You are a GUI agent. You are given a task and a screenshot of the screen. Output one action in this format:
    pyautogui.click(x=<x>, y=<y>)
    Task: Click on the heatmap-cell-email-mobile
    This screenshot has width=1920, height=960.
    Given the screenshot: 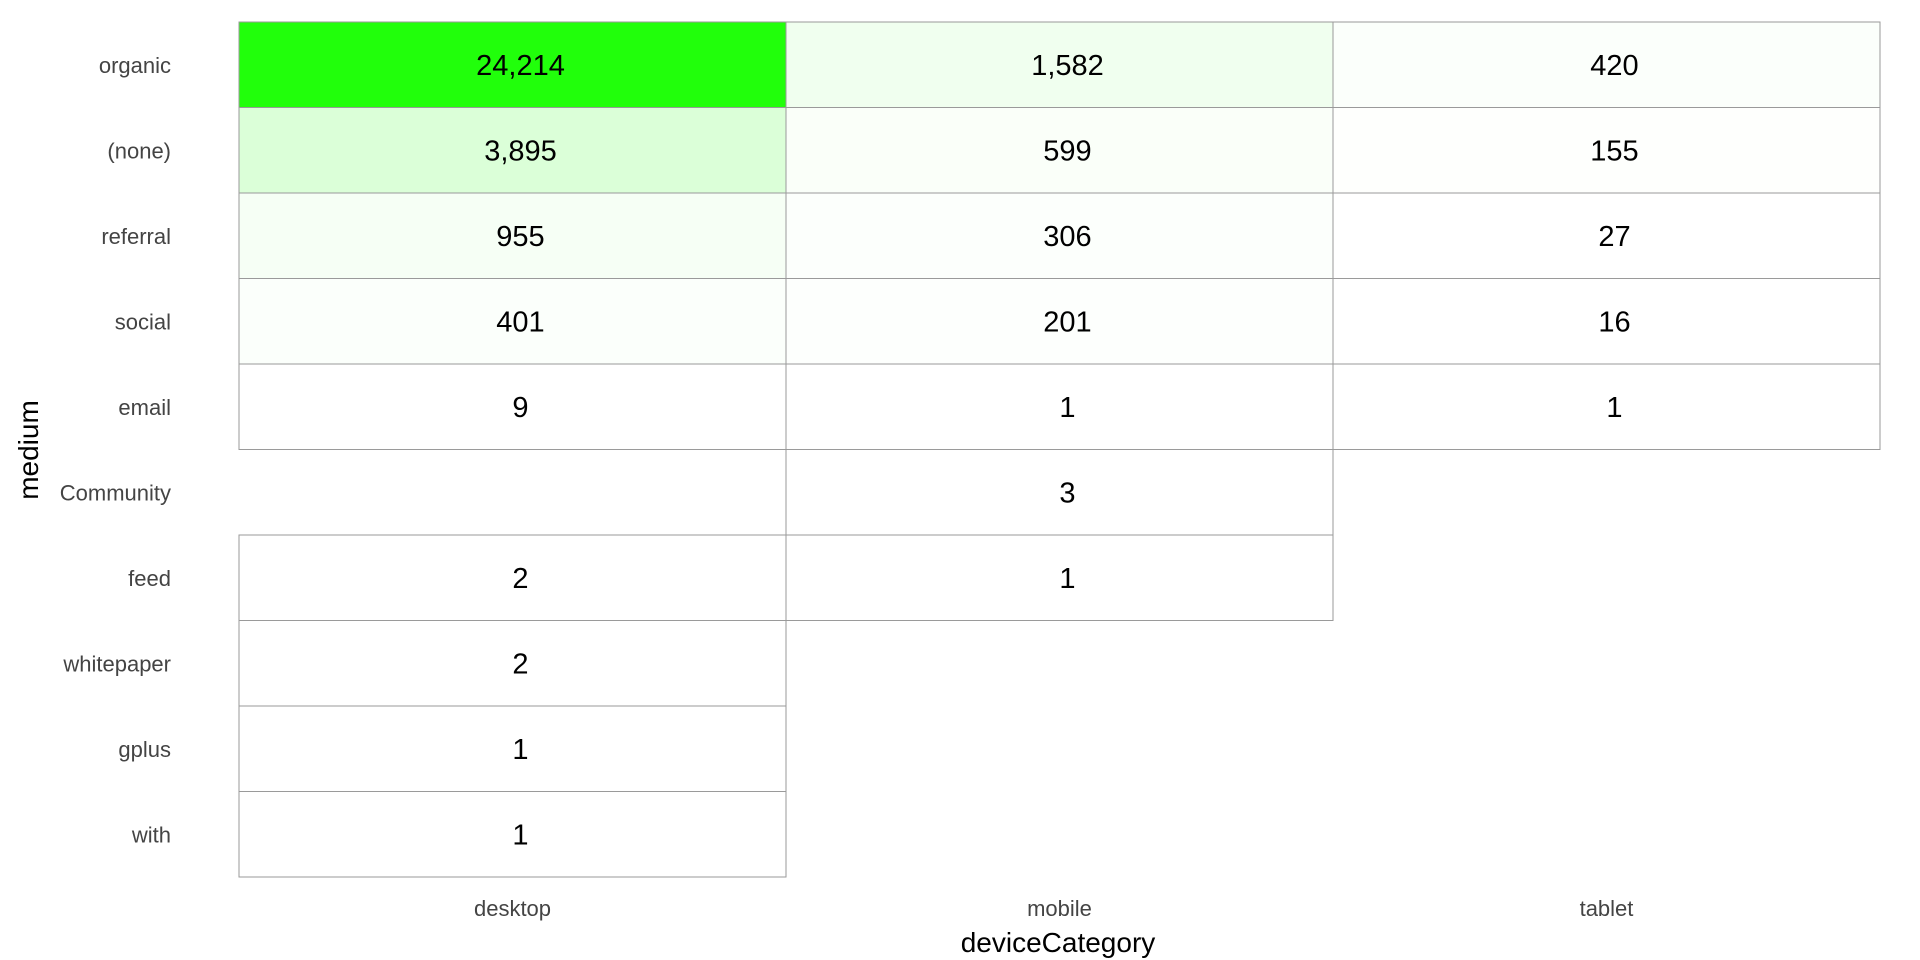 What is the action you would take?
    pyautogui.click(x=1059, y=406)
    